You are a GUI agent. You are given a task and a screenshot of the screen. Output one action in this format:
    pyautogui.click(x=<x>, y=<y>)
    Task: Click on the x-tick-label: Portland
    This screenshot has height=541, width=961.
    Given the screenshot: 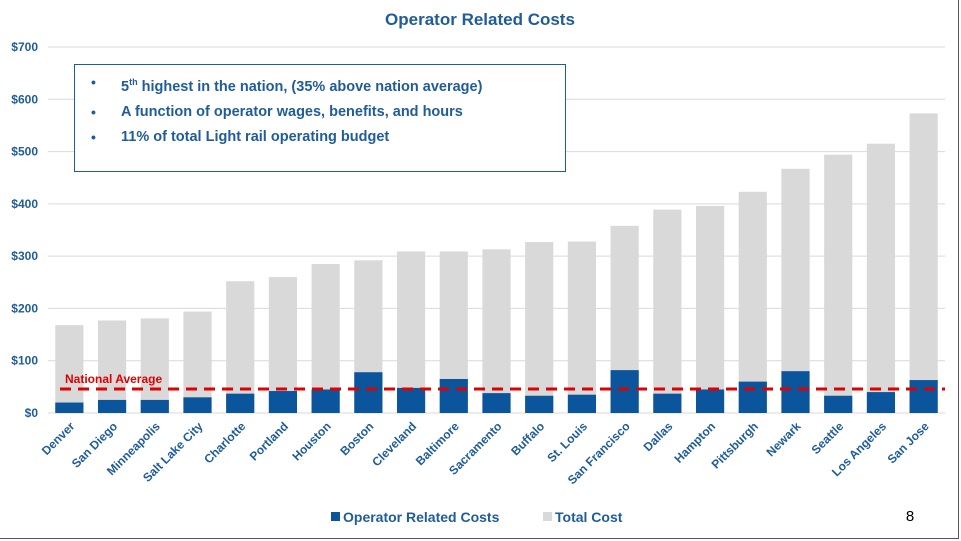 What is the action you would take?
    pyautogui.click(x=269, y=441)
    